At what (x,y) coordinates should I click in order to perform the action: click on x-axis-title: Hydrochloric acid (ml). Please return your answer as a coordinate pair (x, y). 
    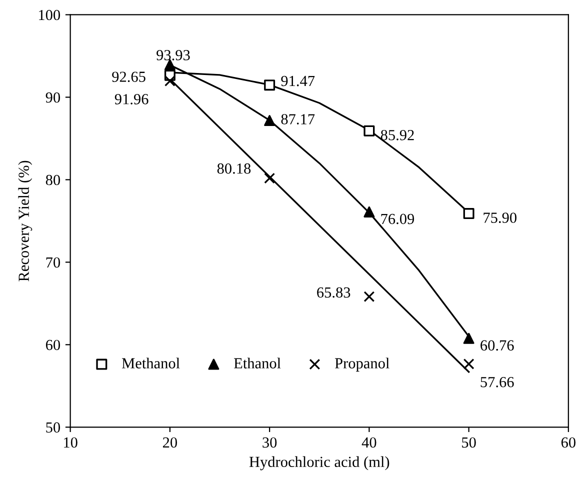
    Looking at the image, I should click on (319, 463).